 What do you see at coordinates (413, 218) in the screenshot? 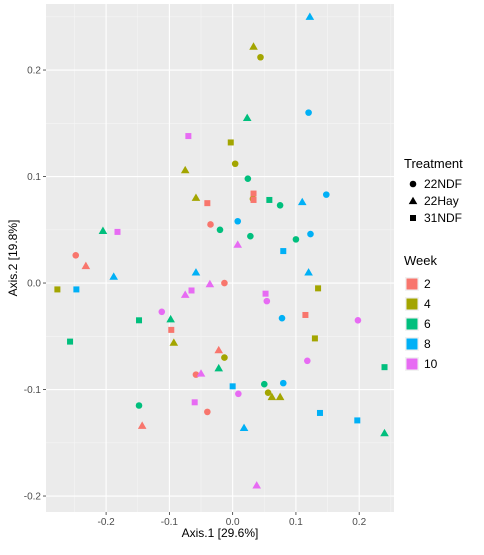
I see `legend-key-31ndf` at bounding box center [413, 218].